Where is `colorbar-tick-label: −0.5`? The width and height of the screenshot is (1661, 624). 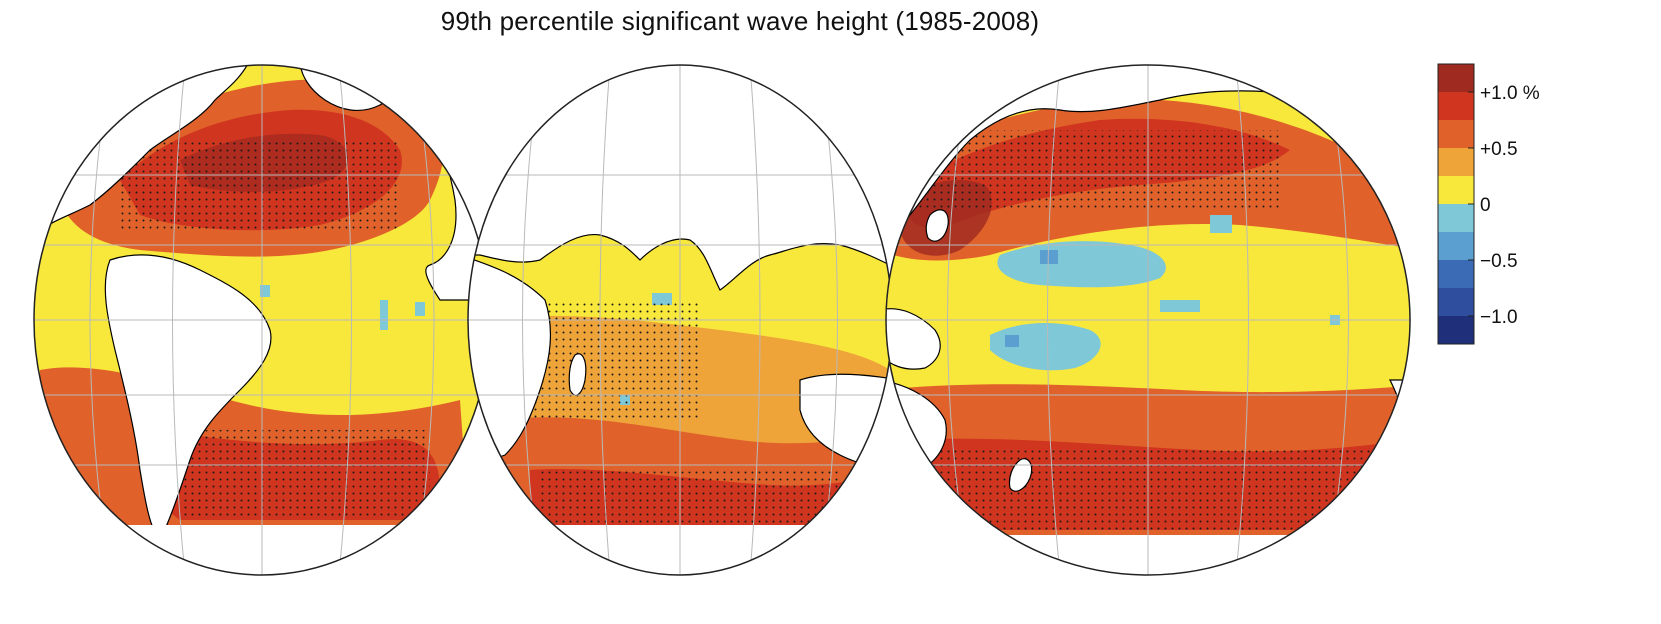 colorbar-tick-label: −0.5 is located at coordinates (1499, 261).